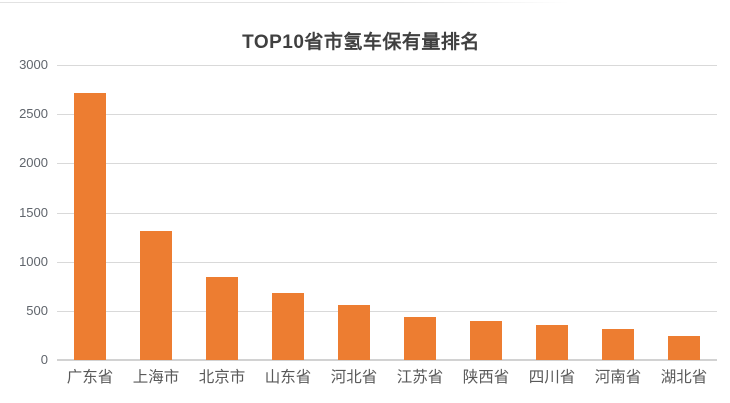 Image resolution: width=730 pixels, height=403 pixels. I want to click on y-tick-label-500: 500, so click(37, 310).